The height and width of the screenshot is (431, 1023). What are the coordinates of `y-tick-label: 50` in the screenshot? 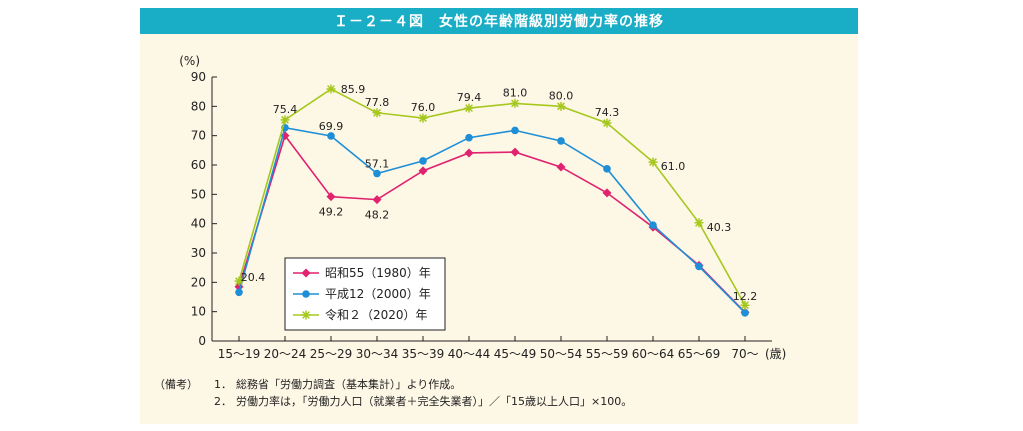 It's located at (198, 194).